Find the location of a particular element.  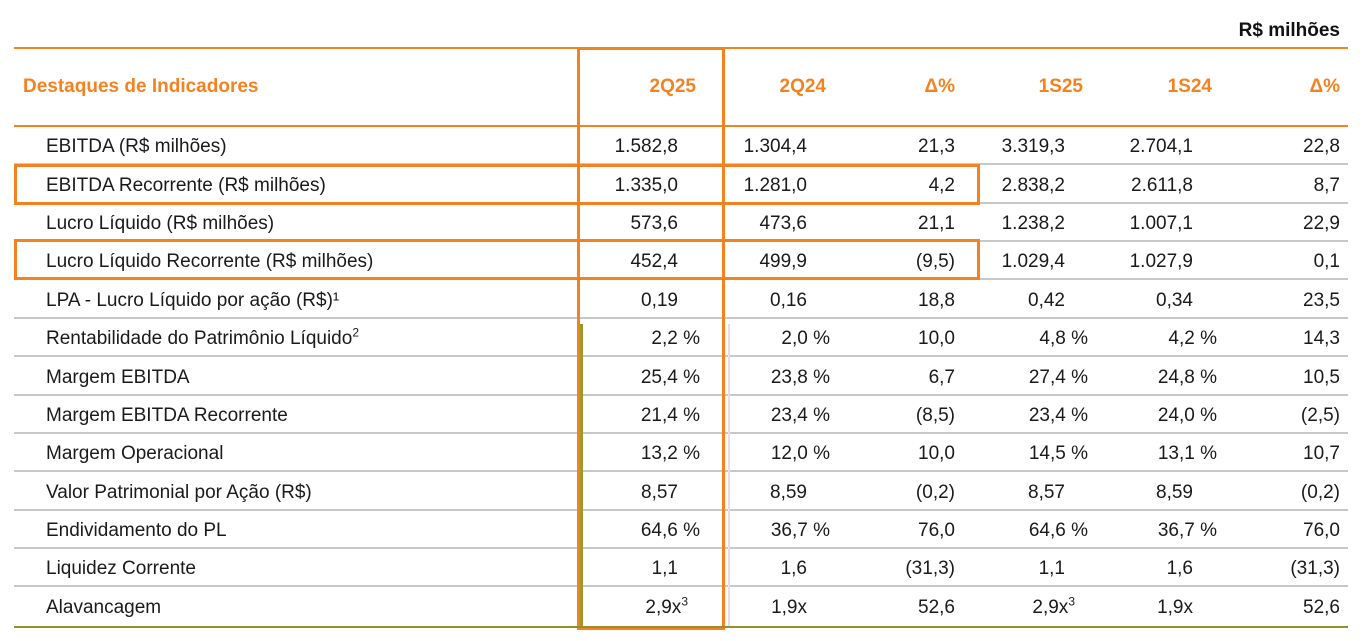

cell-2q24: 499,9 is located at coordinates (752, 262).